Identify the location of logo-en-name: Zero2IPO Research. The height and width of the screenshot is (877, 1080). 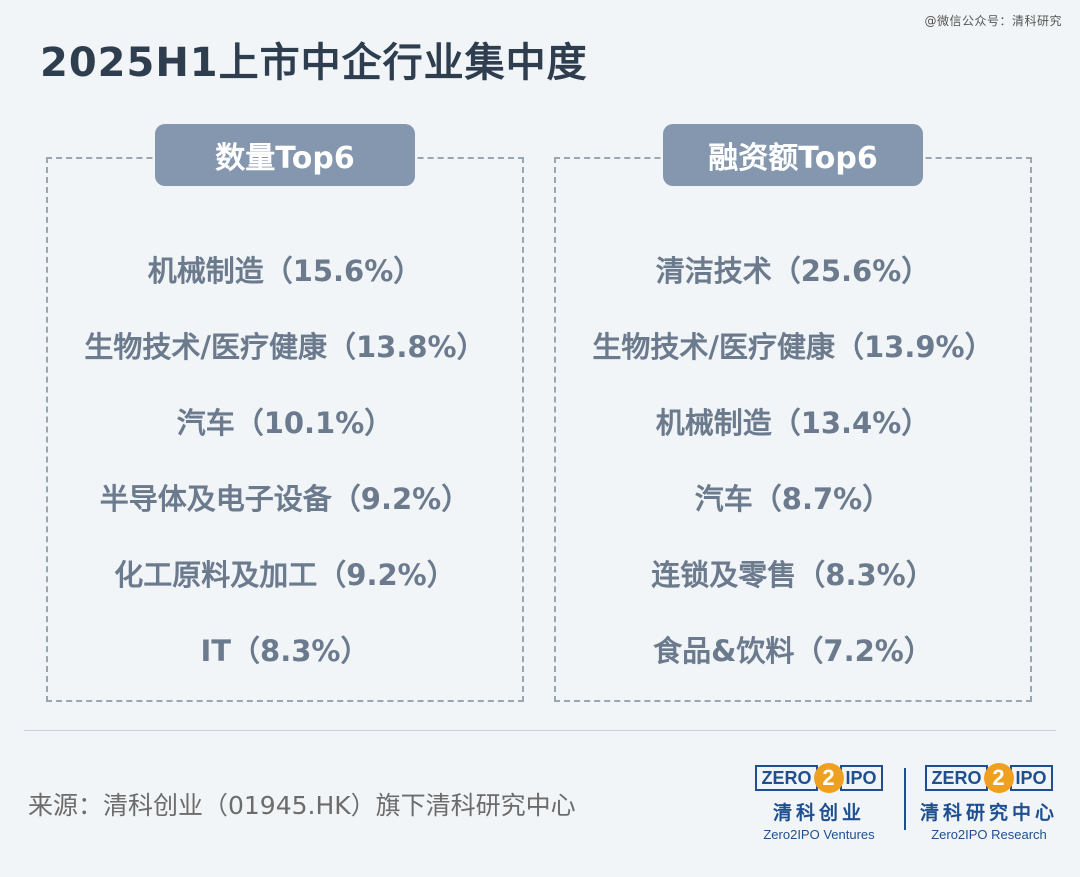
(989, 834).